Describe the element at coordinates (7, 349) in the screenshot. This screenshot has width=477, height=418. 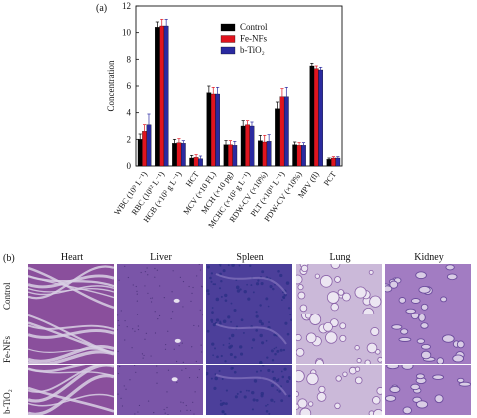
I see `row-label-fe-nfs: Fe-NFs` at that location.